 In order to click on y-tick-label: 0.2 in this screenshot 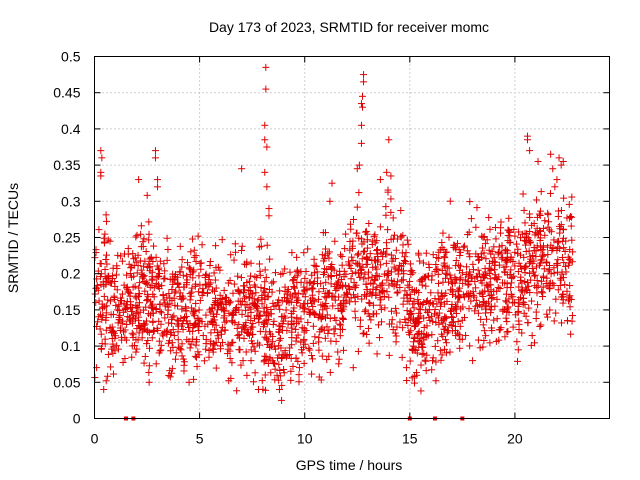, I will do `click(71, 274)`.